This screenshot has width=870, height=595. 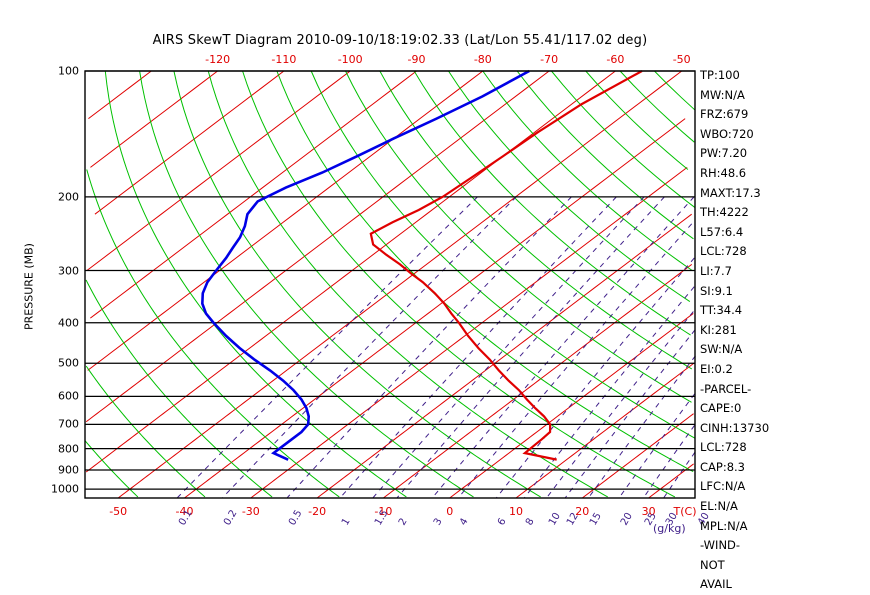 I want to click on panel-index-tt: TT:34.4, so click(x=721, y=310).